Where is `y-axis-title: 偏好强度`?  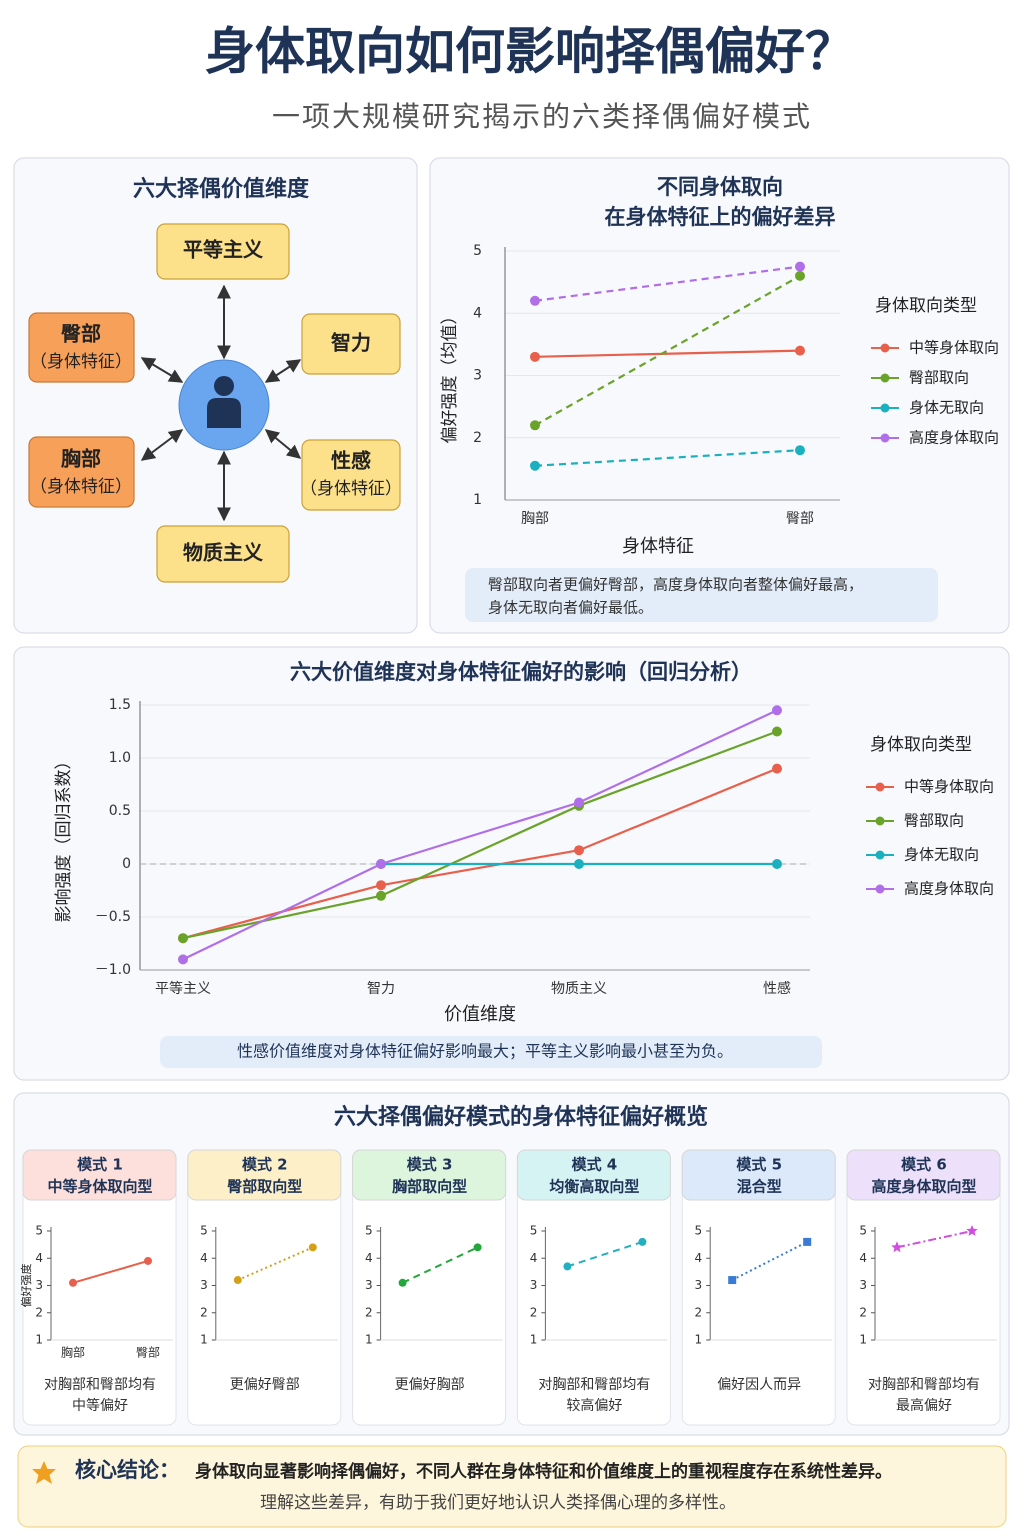
y-axis-title: 偏好强度 is located at coordinates (26, 1286).